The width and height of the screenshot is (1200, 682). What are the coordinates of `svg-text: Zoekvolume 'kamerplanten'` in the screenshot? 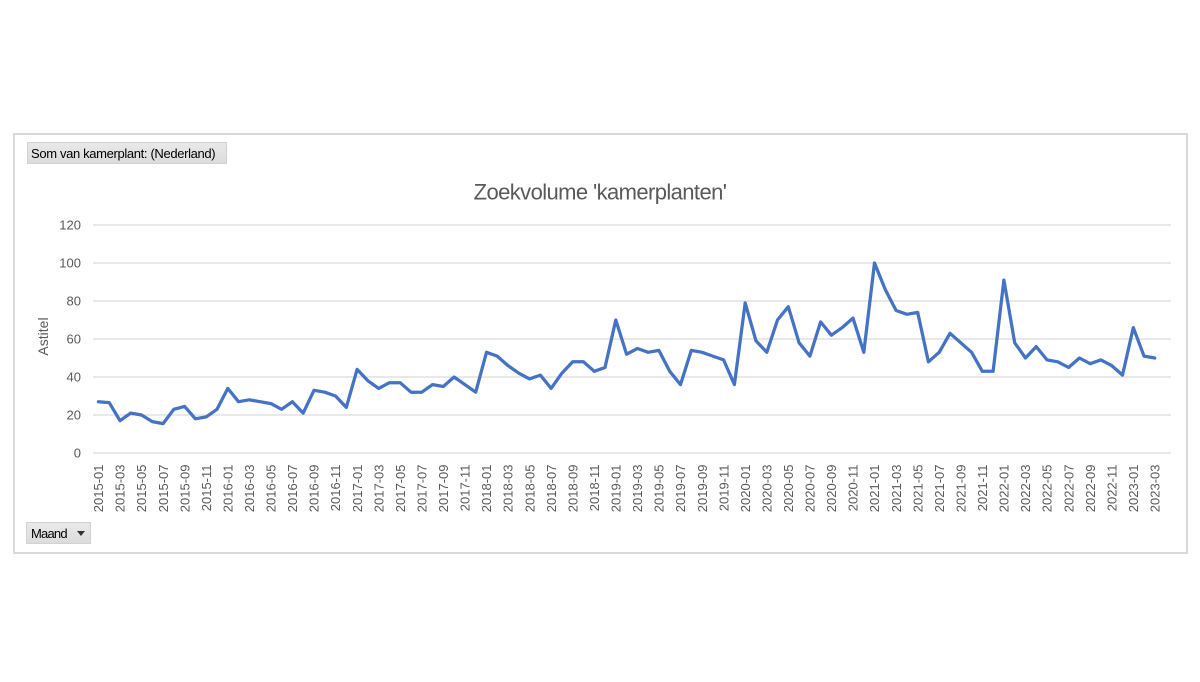 It's located at (600, 192).